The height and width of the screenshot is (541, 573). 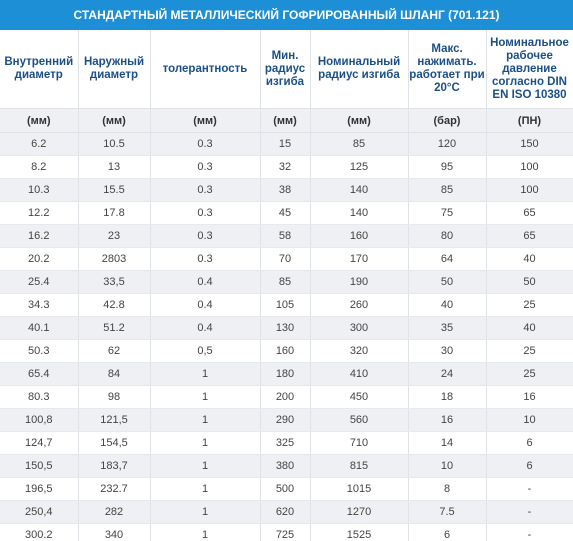 I want to click on column-header: Мин. радиус изгиба, so click(x=285, y=69).